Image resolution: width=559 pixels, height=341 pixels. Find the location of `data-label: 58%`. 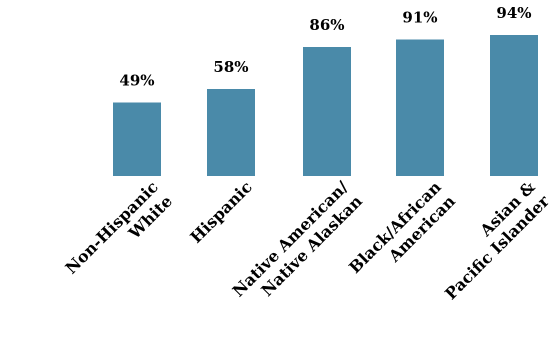

data-label: 58% is located at coordinates (230, 67).